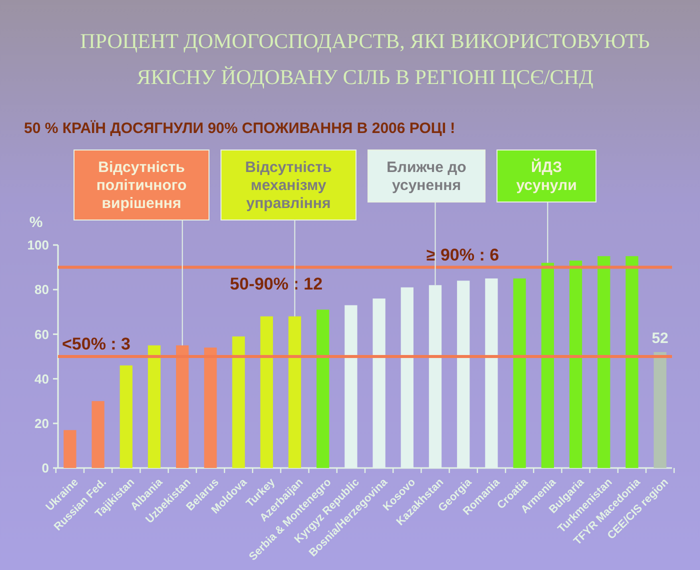 This screenshot has height=570, width=700. Describe the element at coordinates (240, 128) in the screenshot. I see `chart-subtitle: 50 % КРАЇН ДОСЯГНУЛИ 90% СПОЖИВАННЯ В 2006 РОЦІ !` at that location.